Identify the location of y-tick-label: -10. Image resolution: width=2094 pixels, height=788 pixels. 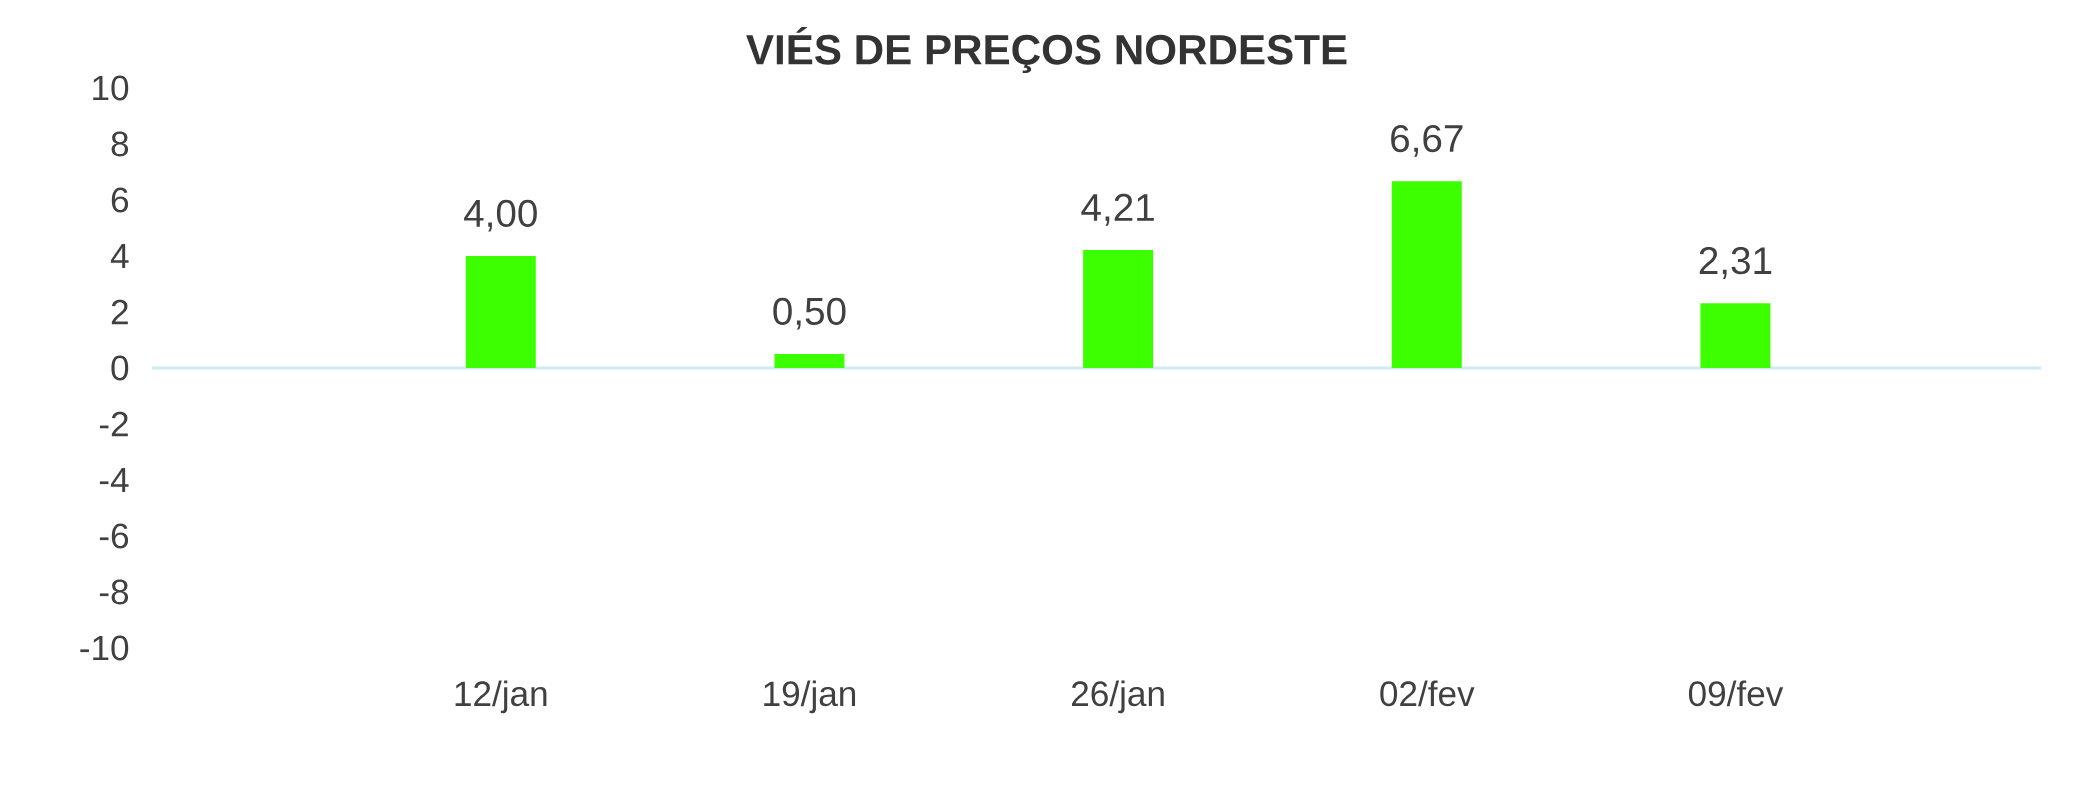
(104, 648).